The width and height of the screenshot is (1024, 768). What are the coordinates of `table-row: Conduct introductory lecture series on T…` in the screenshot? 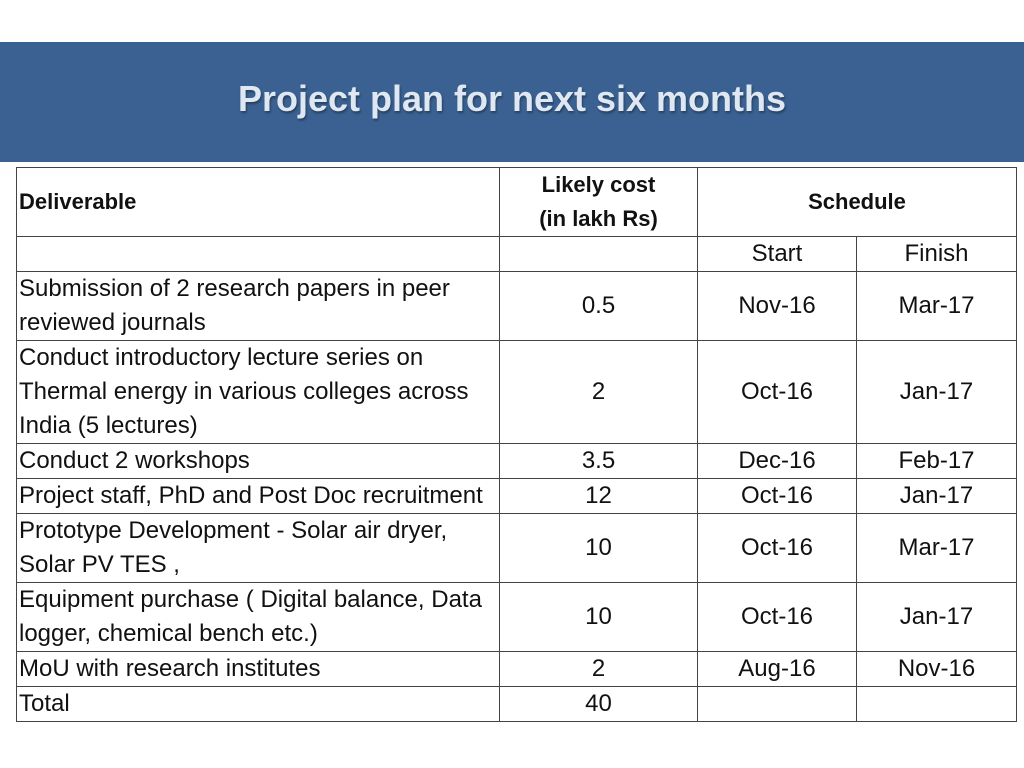 It's located at (516, 392).